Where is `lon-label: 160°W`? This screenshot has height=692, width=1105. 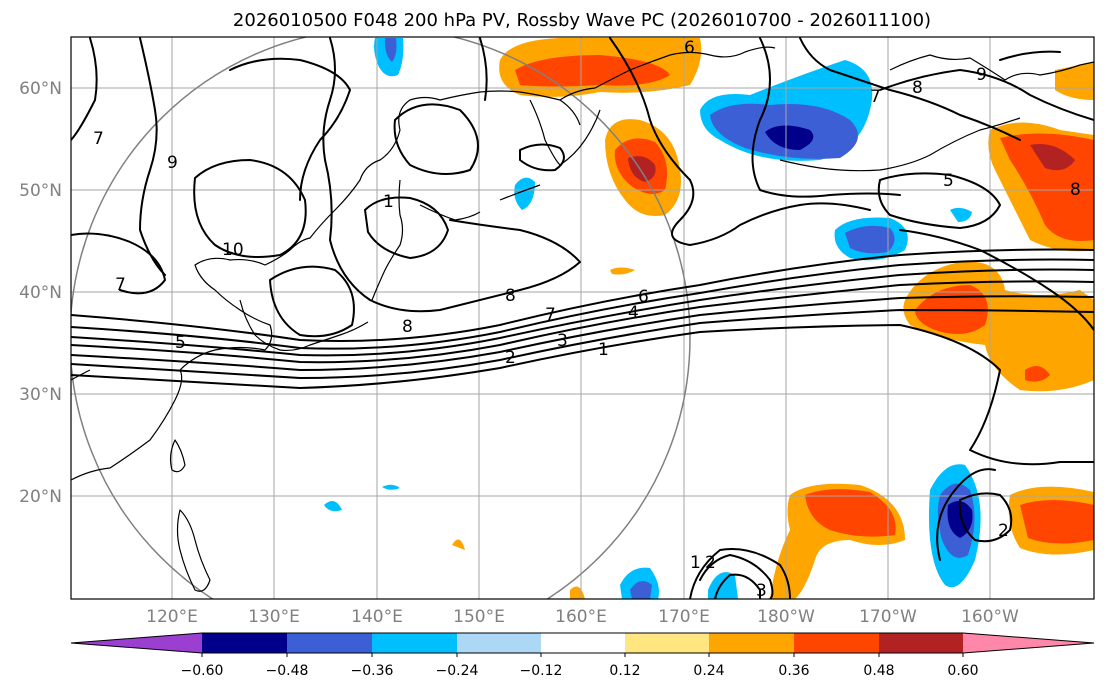 lon-label: 160°W is located at coordinates (990, 617).